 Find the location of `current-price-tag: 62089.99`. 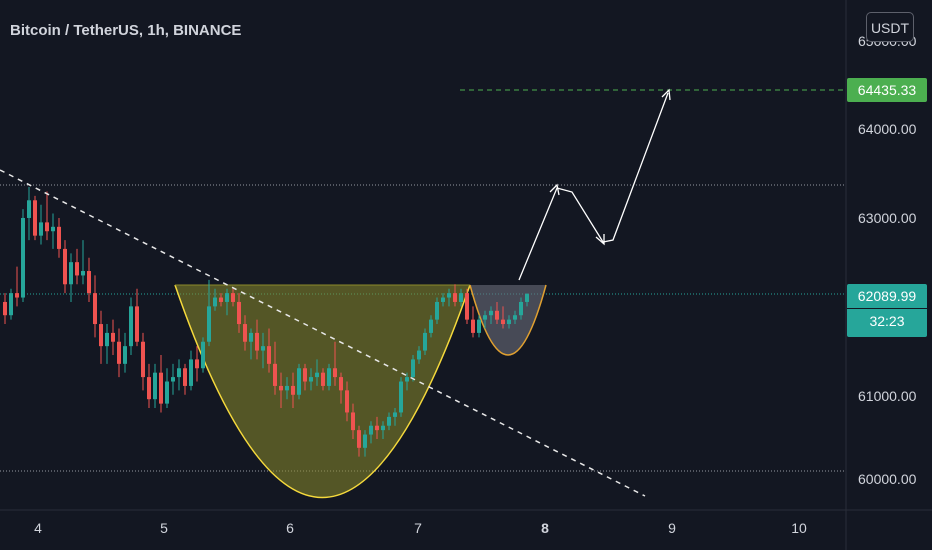

current-price-tag: 62089.99 is located at coordinates (887, 296).